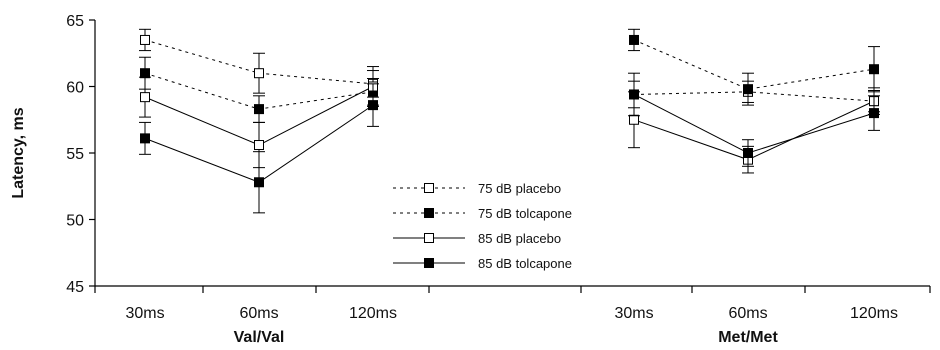  What do you see at coordinates (477, 188) in the screenshot?
I see `legend-item: 75 dB placebo` at bounding box center [477, 188].